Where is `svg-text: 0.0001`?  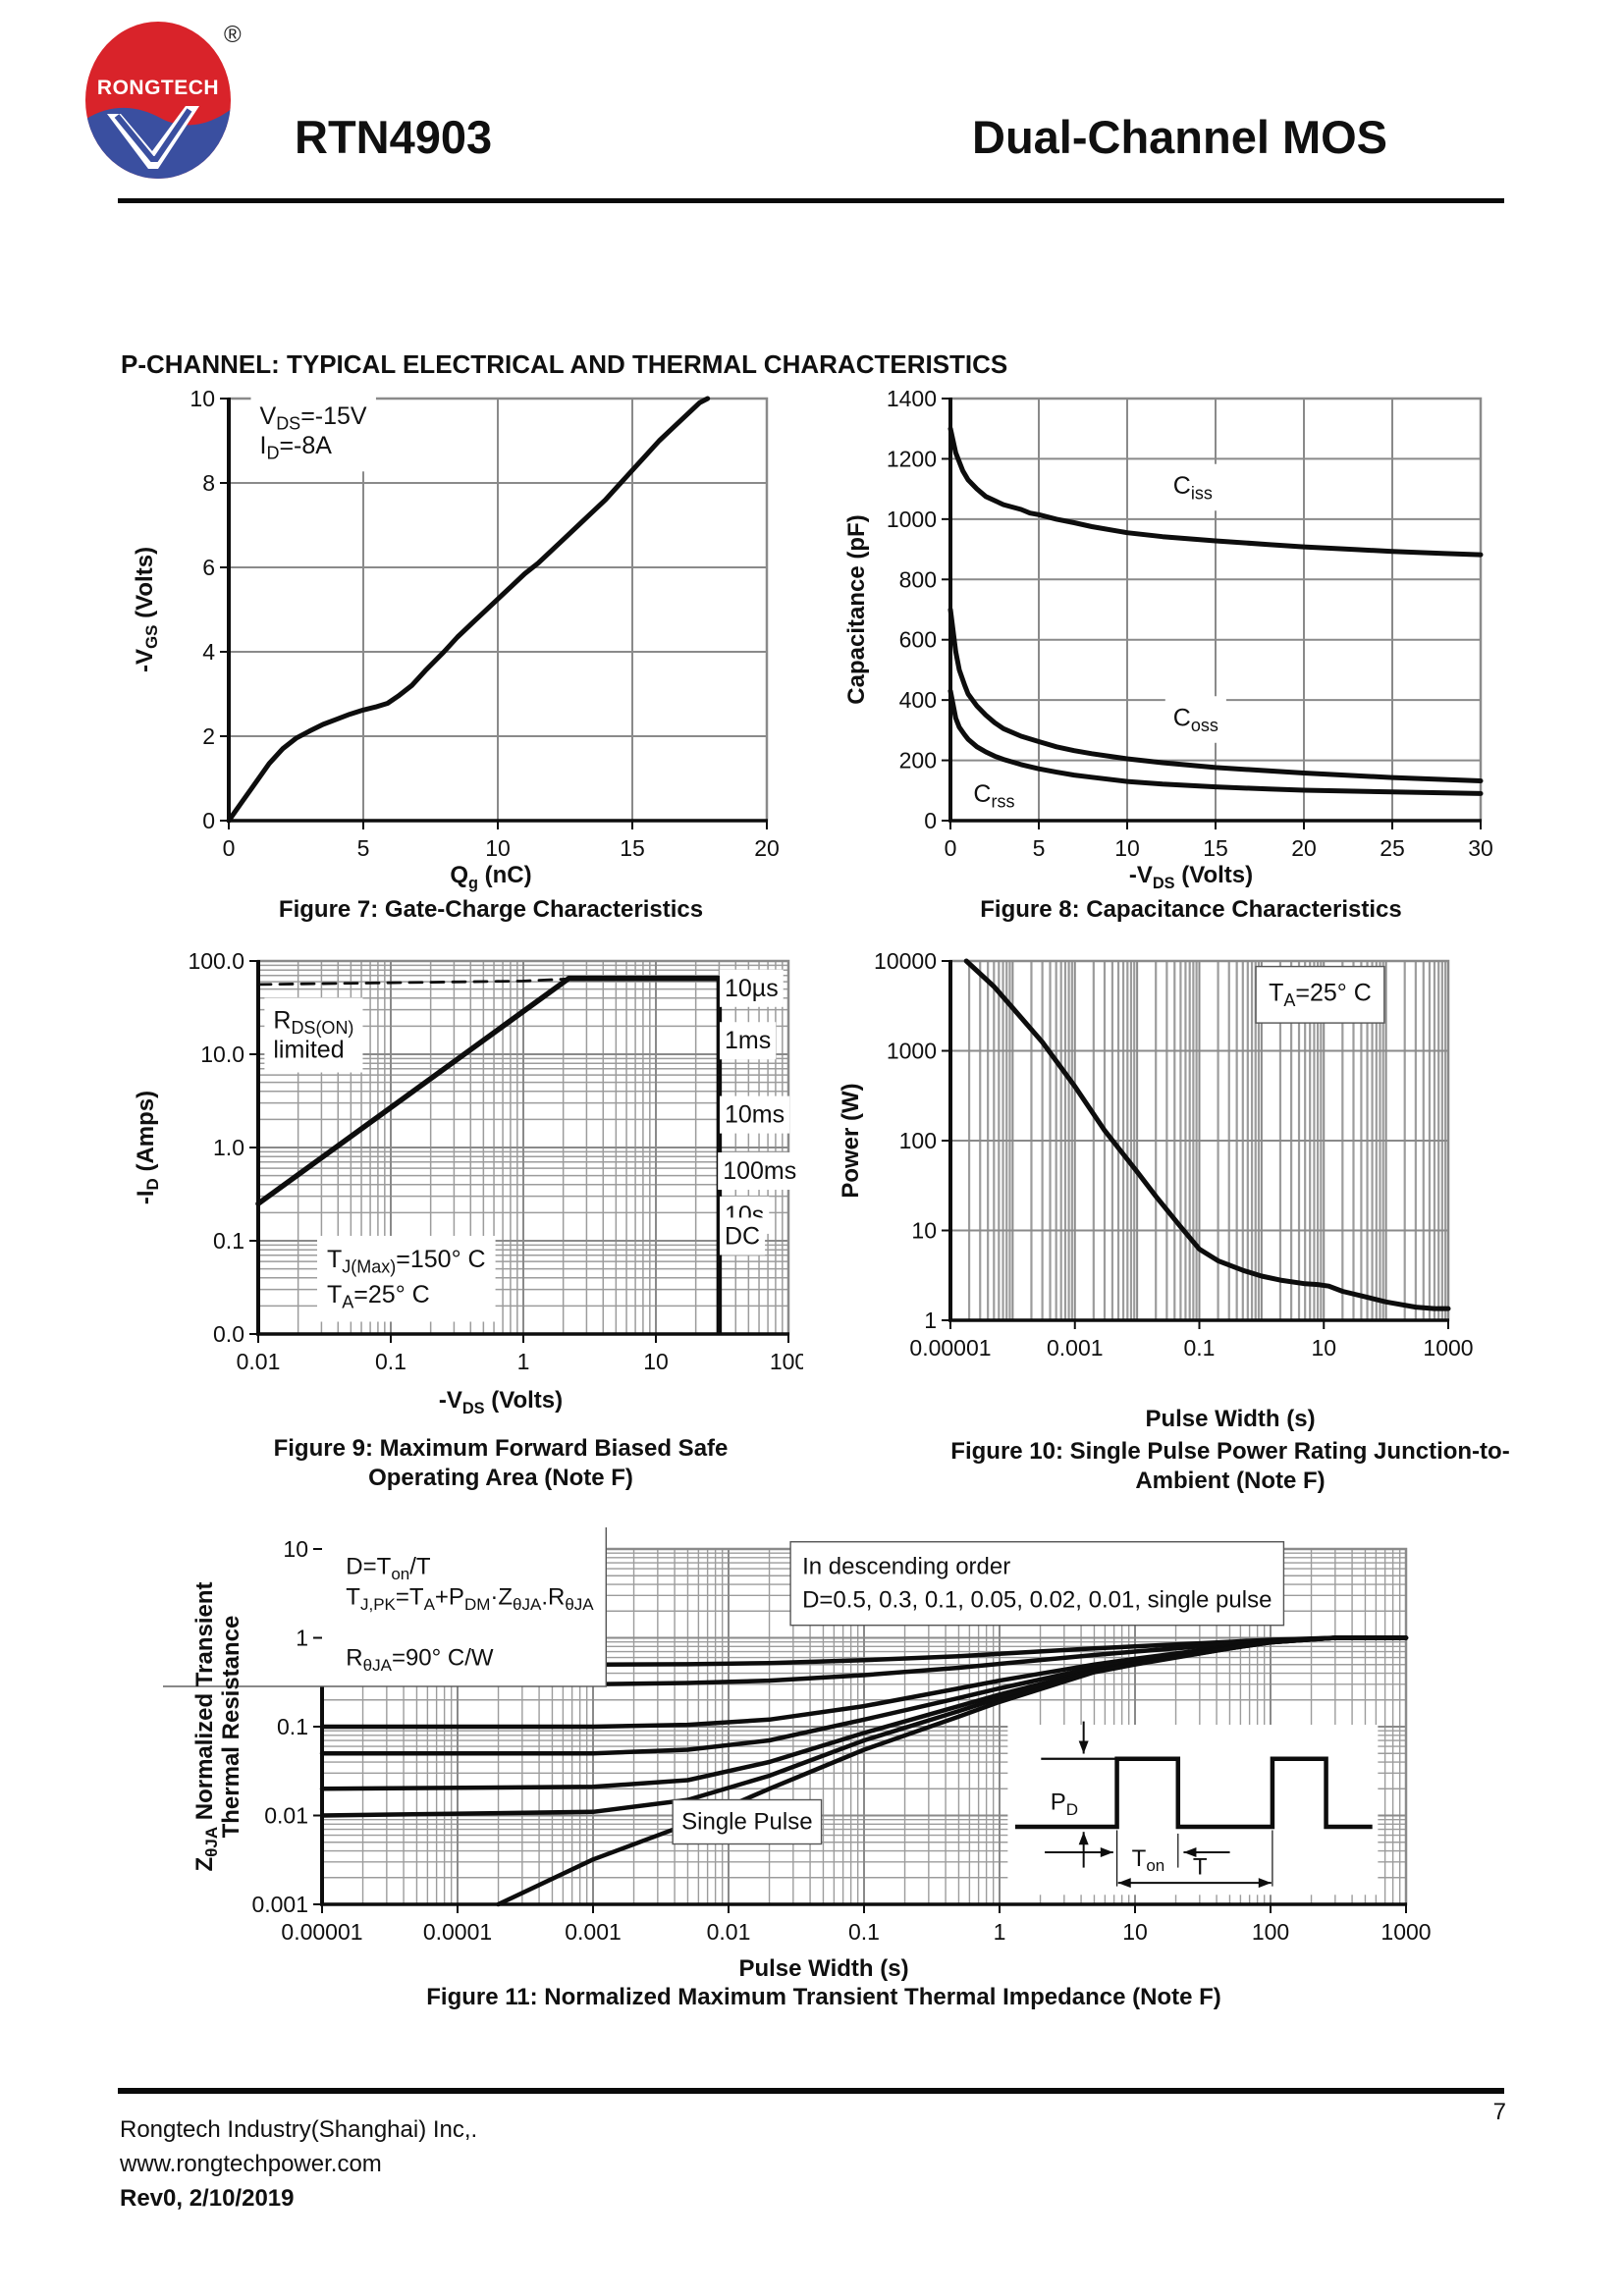 svg-text: 0.0001 is located at coordinates (457, 1932).